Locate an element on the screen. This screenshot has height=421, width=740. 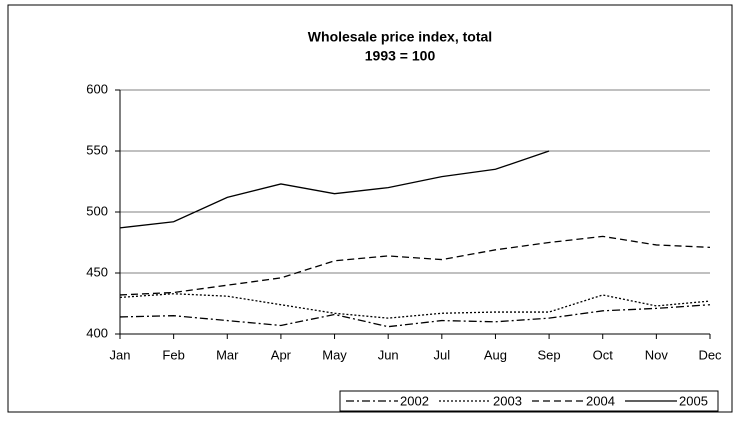
legend-box is located at coordinates (529, 401).